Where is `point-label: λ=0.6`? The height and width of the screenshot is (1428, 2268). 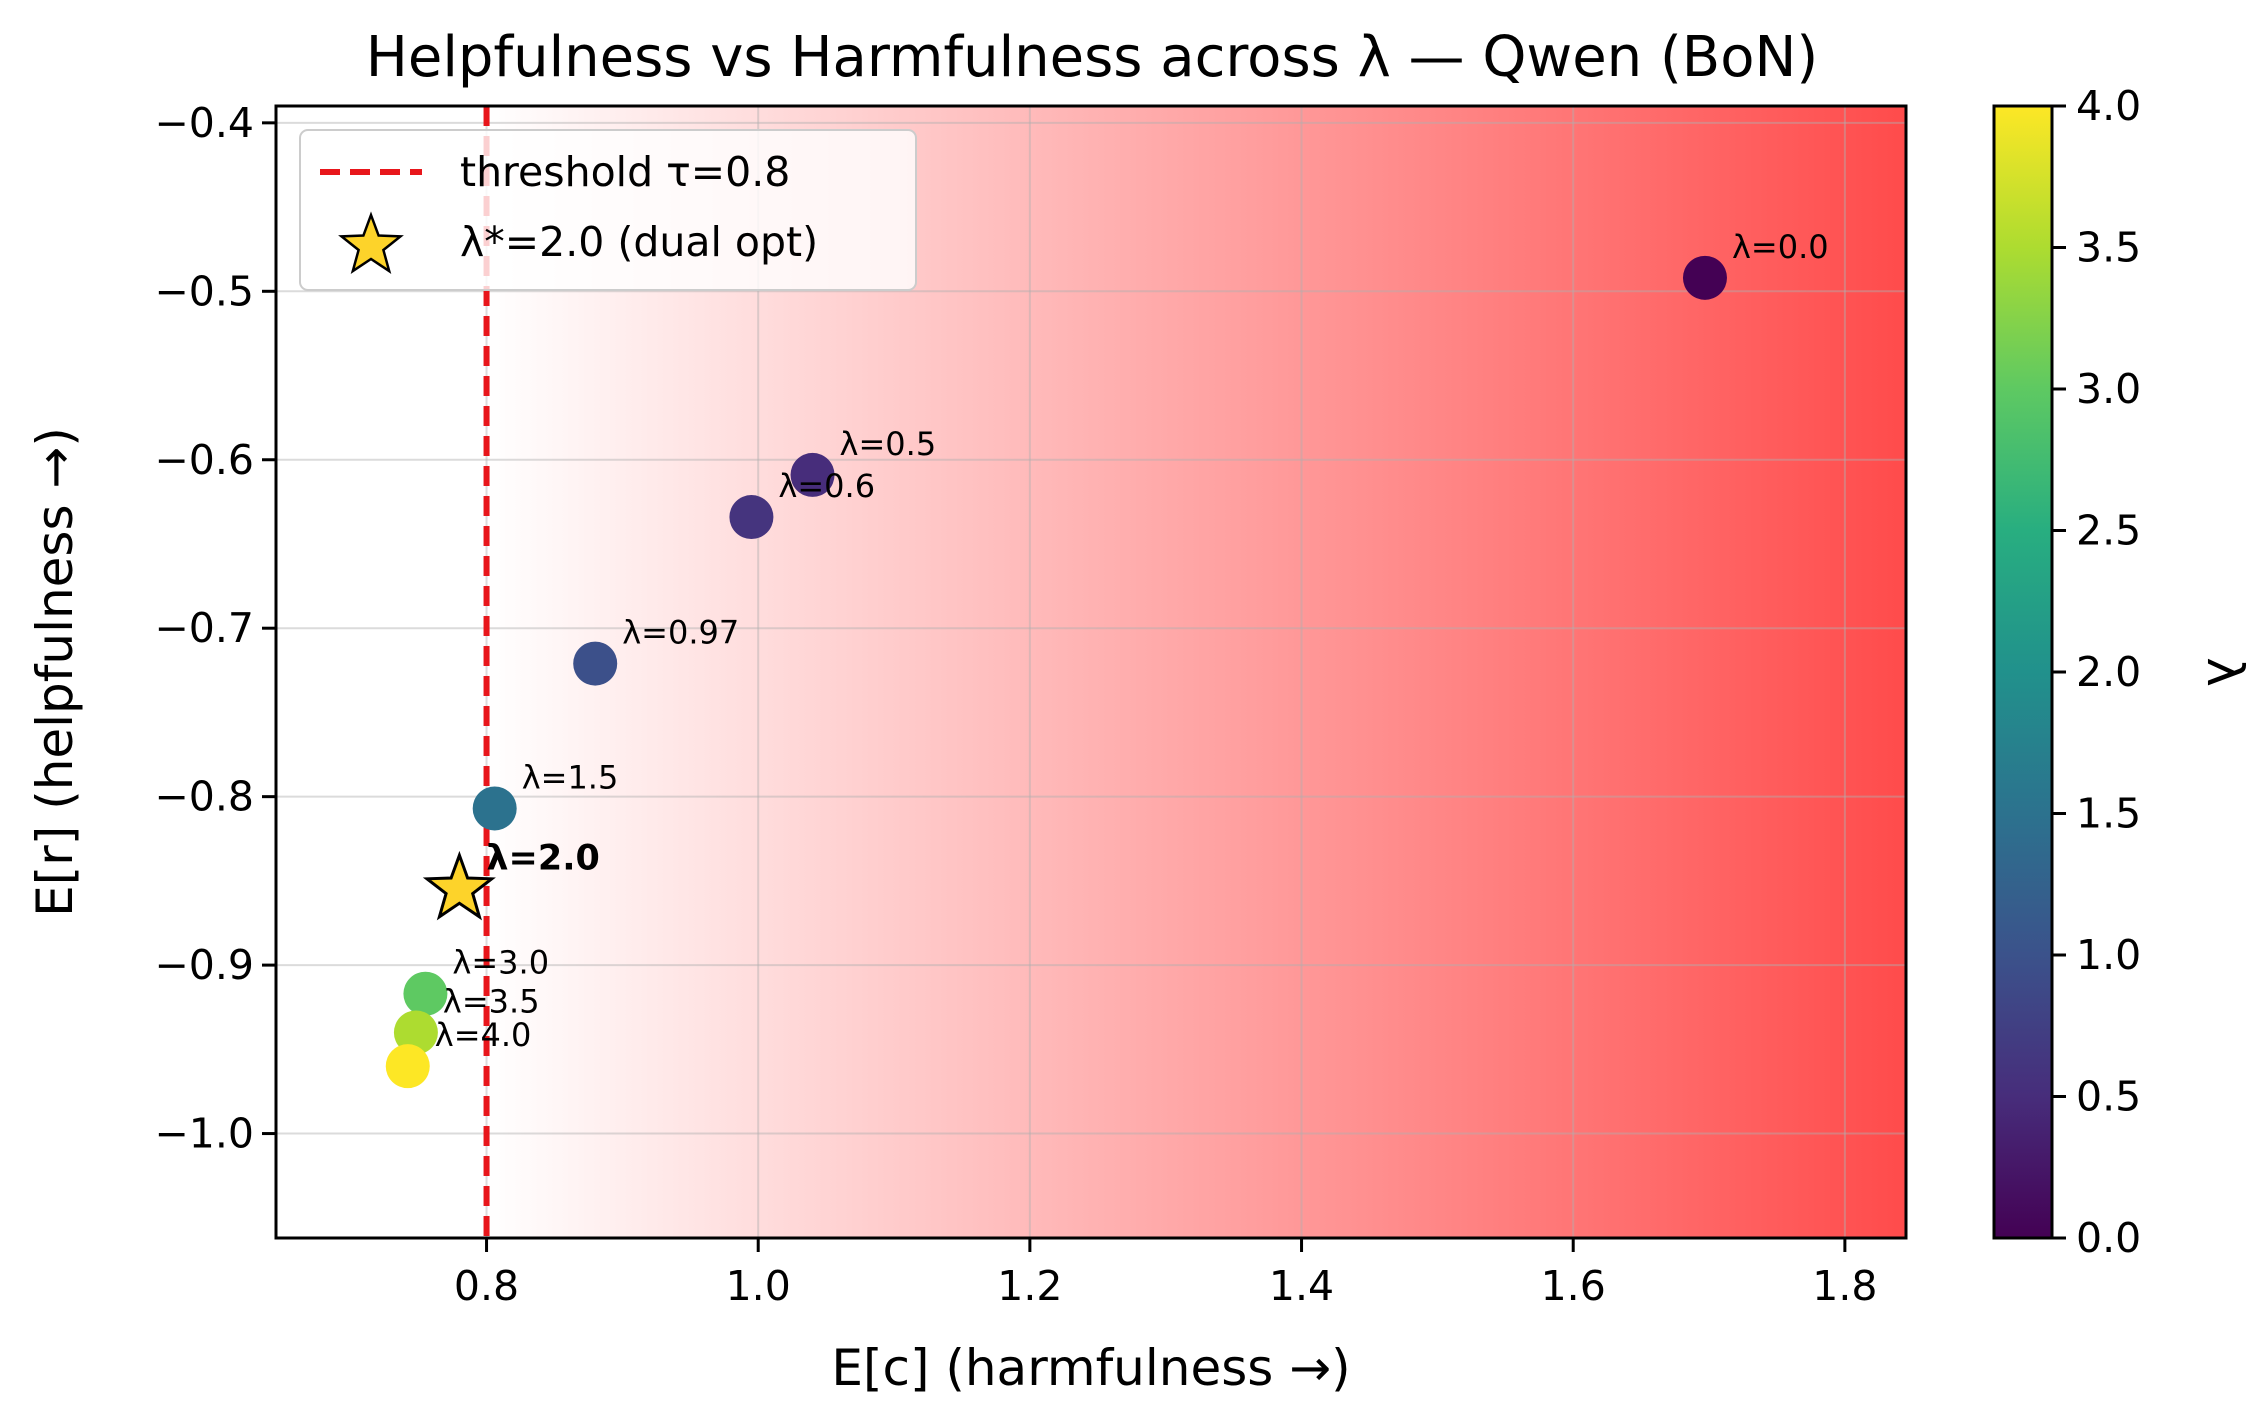 point-label: λ=0.6 is located at coordinates (826, 486).